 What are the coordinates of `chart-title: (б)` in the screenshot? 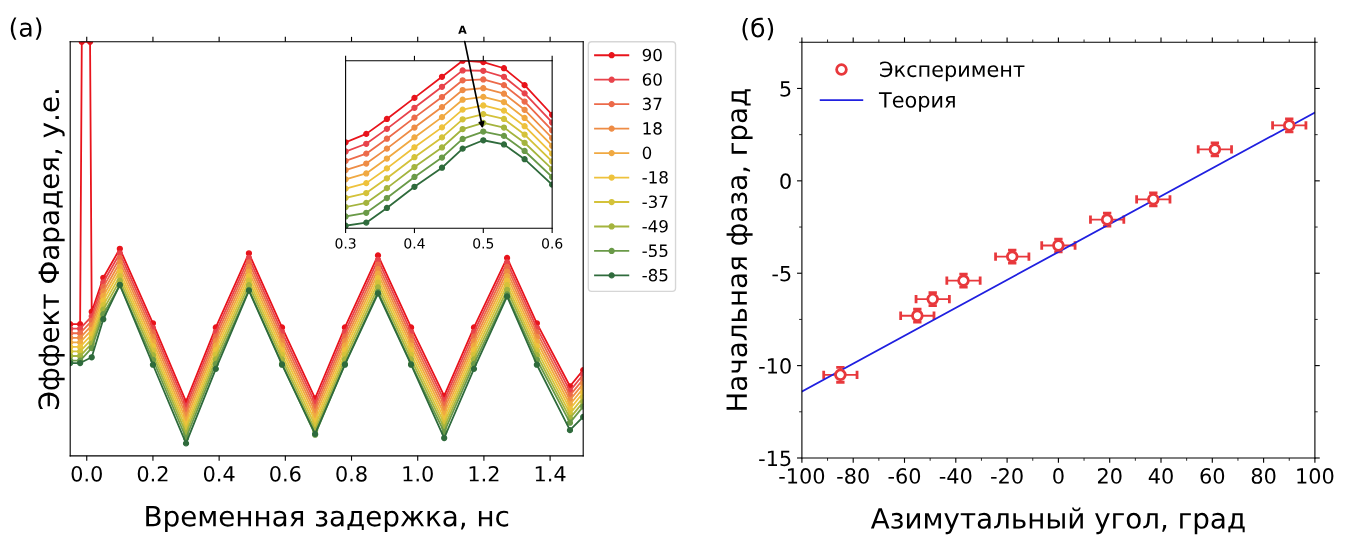 It's located at (758, 29).